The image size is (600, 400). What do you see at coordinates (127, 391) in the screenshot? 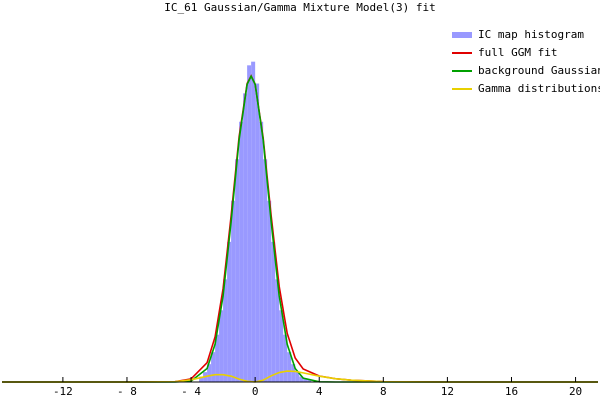
I see `x-tick-label: - 8` at bounding box center [127, 391].